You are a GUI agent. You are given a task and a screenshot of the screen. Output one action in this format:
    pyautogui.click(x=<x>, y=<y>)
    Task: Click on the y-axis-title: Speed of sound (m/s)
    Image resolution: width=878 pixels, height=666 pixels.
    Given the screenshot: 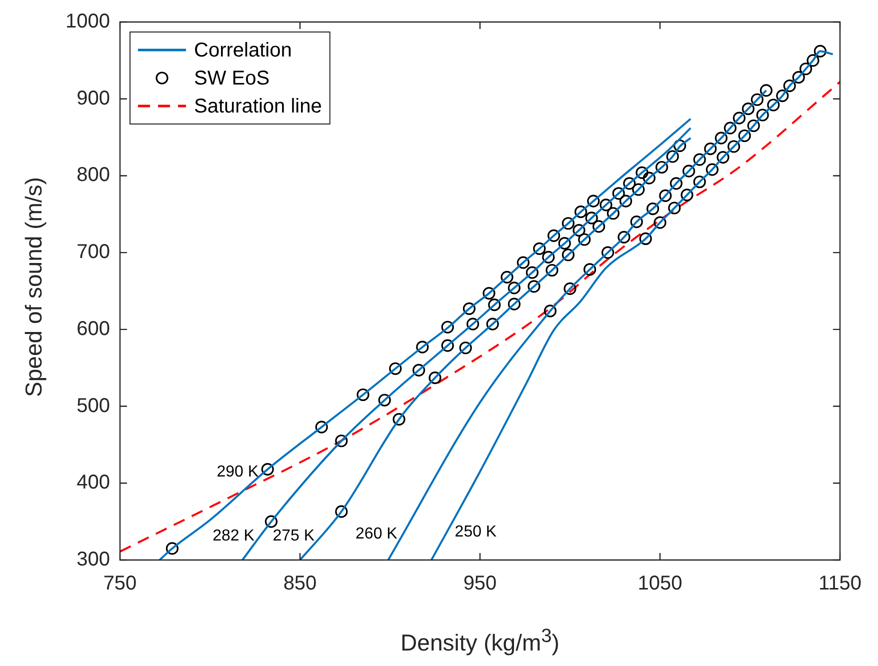 What is the action you would take?
    pyautogui.click(x=34, y=287)
    